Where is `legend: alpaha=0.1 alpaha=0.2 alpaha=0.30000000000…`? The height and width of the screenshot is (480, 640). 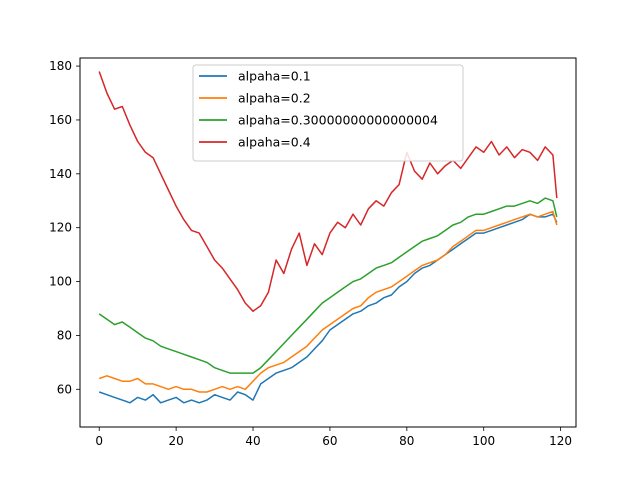
legend: alpaha=0.1 alpaha=0.2 alpaha=0.30000000000… is located at coordinates (328, 113).